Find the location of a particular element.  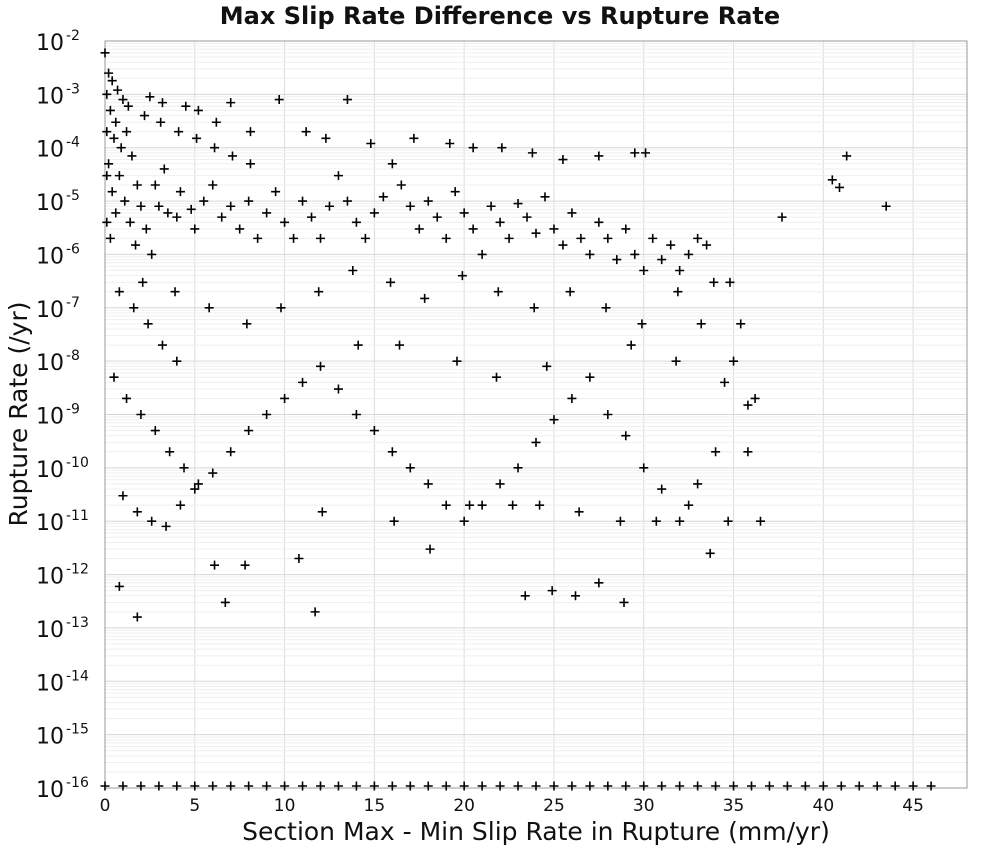

x-tick-label: 10 is located at coordinates (285, 806).